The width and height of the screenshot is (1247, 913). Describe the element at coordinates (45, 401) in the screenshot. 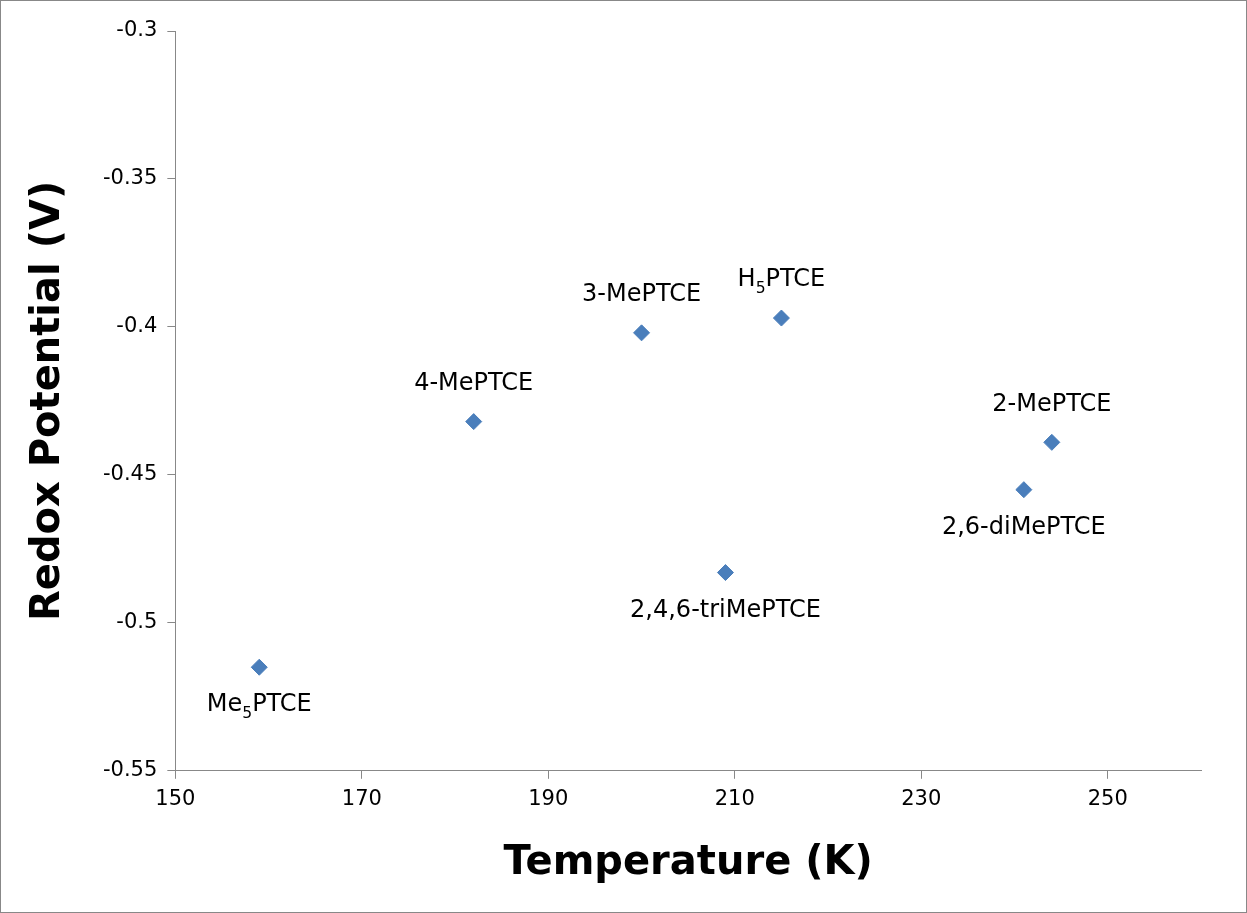

I see `y-axis-title: Redox Potential (V)` at that location.